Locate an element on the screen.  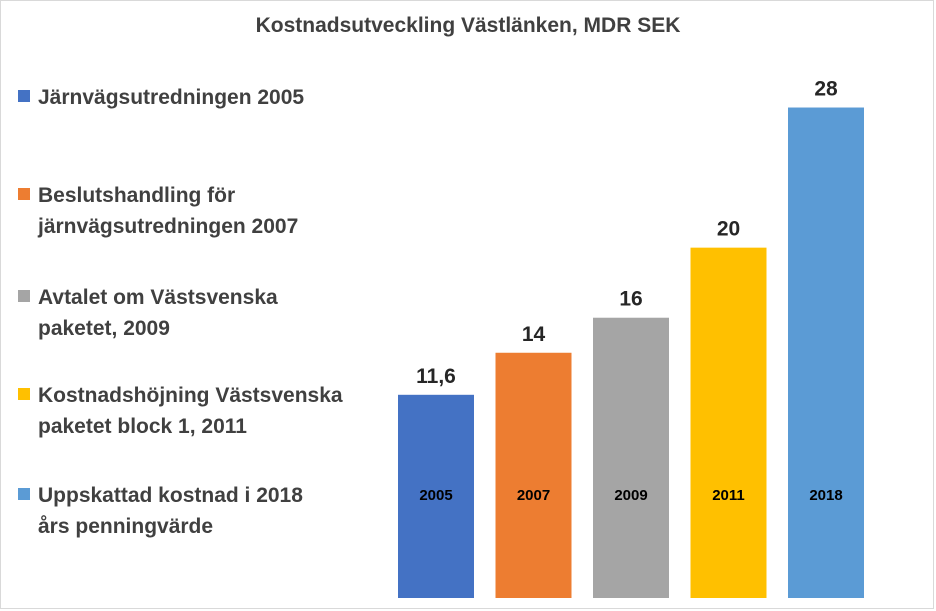
bar-2007 is located at coordinates (533, 475).